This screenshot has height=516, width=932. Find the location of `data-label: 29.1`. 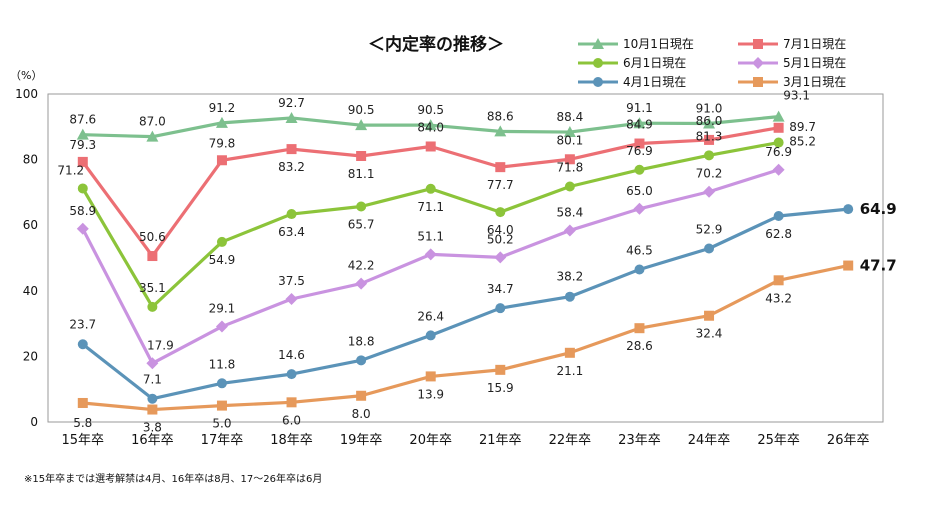

data-label: 29.1 is located at coordinates (222, 309).